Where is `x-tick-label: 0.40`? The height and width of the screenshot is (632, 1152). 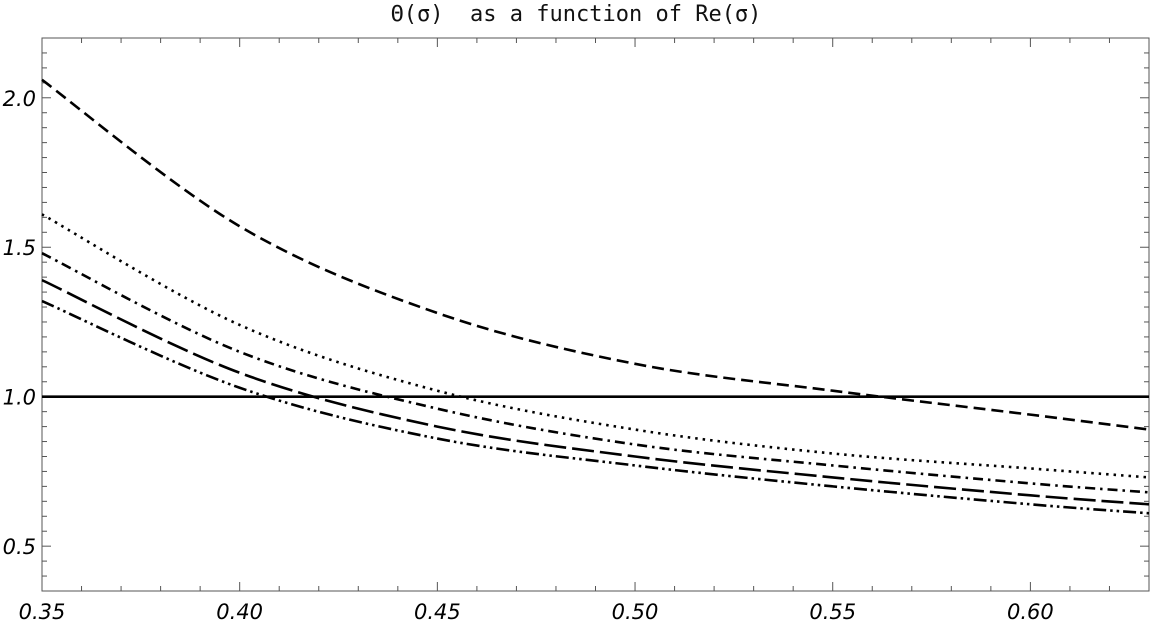
x-tick-label: 0.40 is located at coordinates (239, 612).